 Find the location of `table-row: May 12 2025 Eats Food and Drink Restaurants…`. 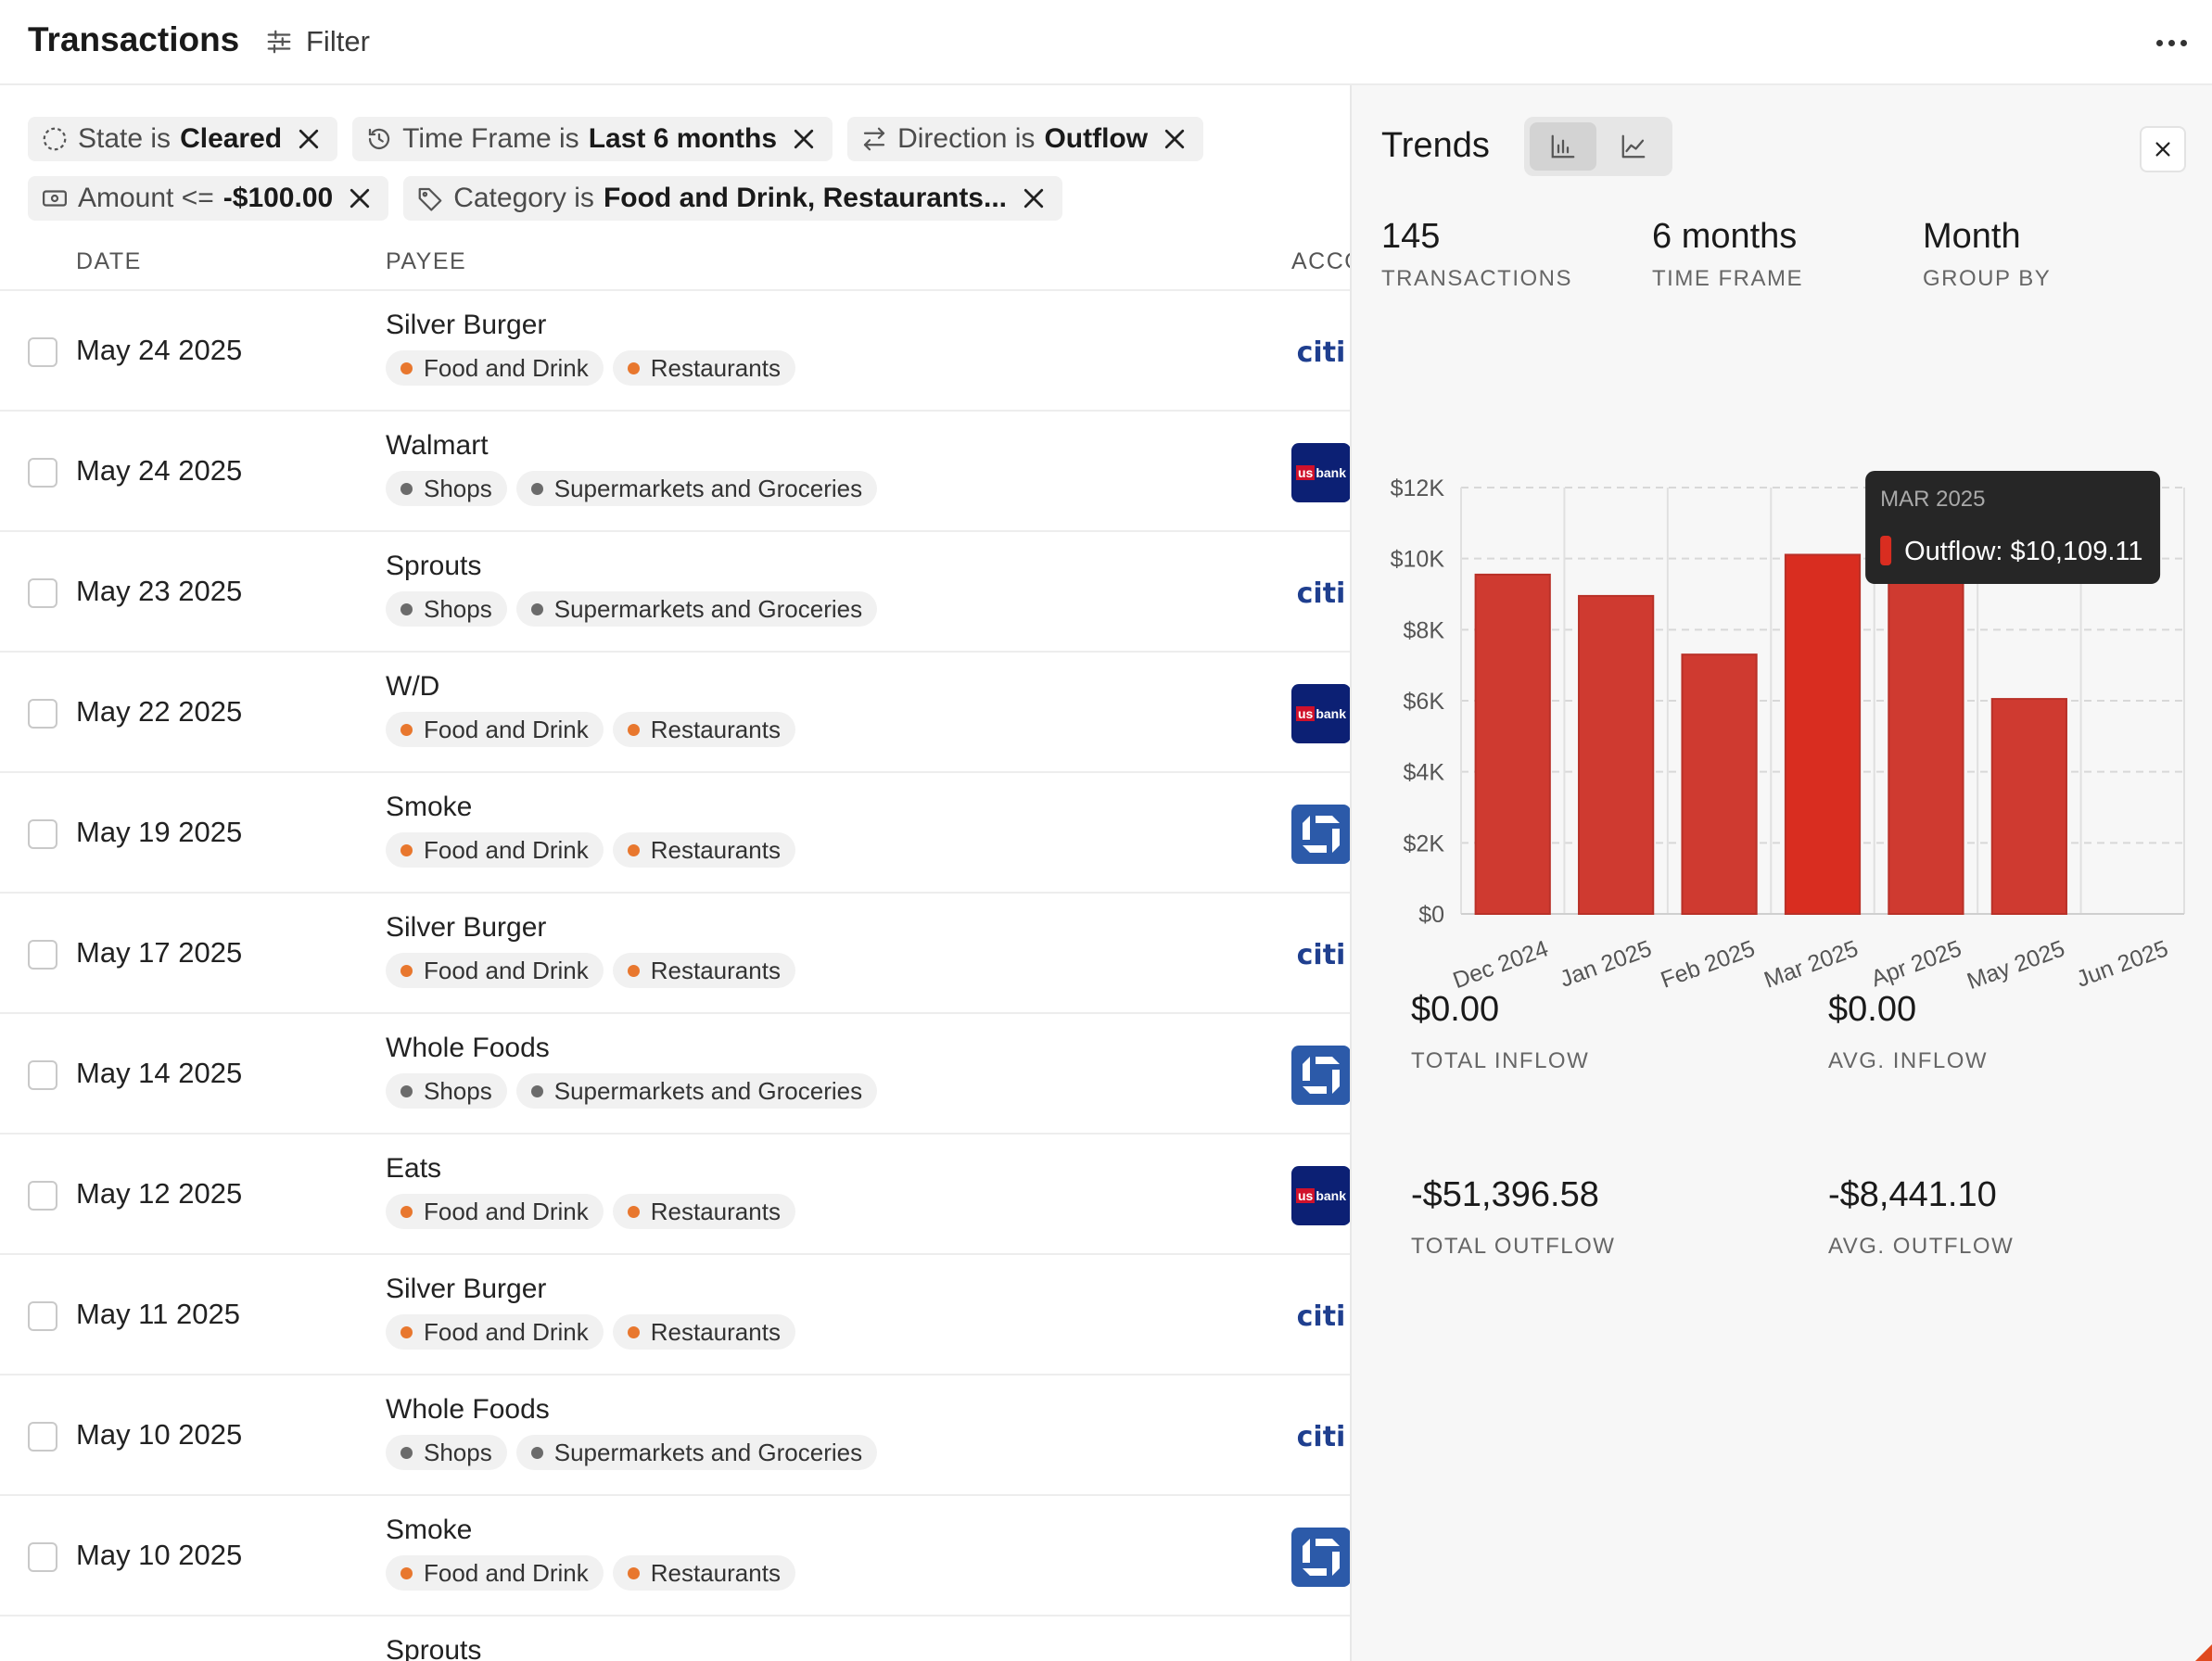

table-row: May 12 2025 Eats Food and Drink Restaurants… is located at coordinates (675, 1195).